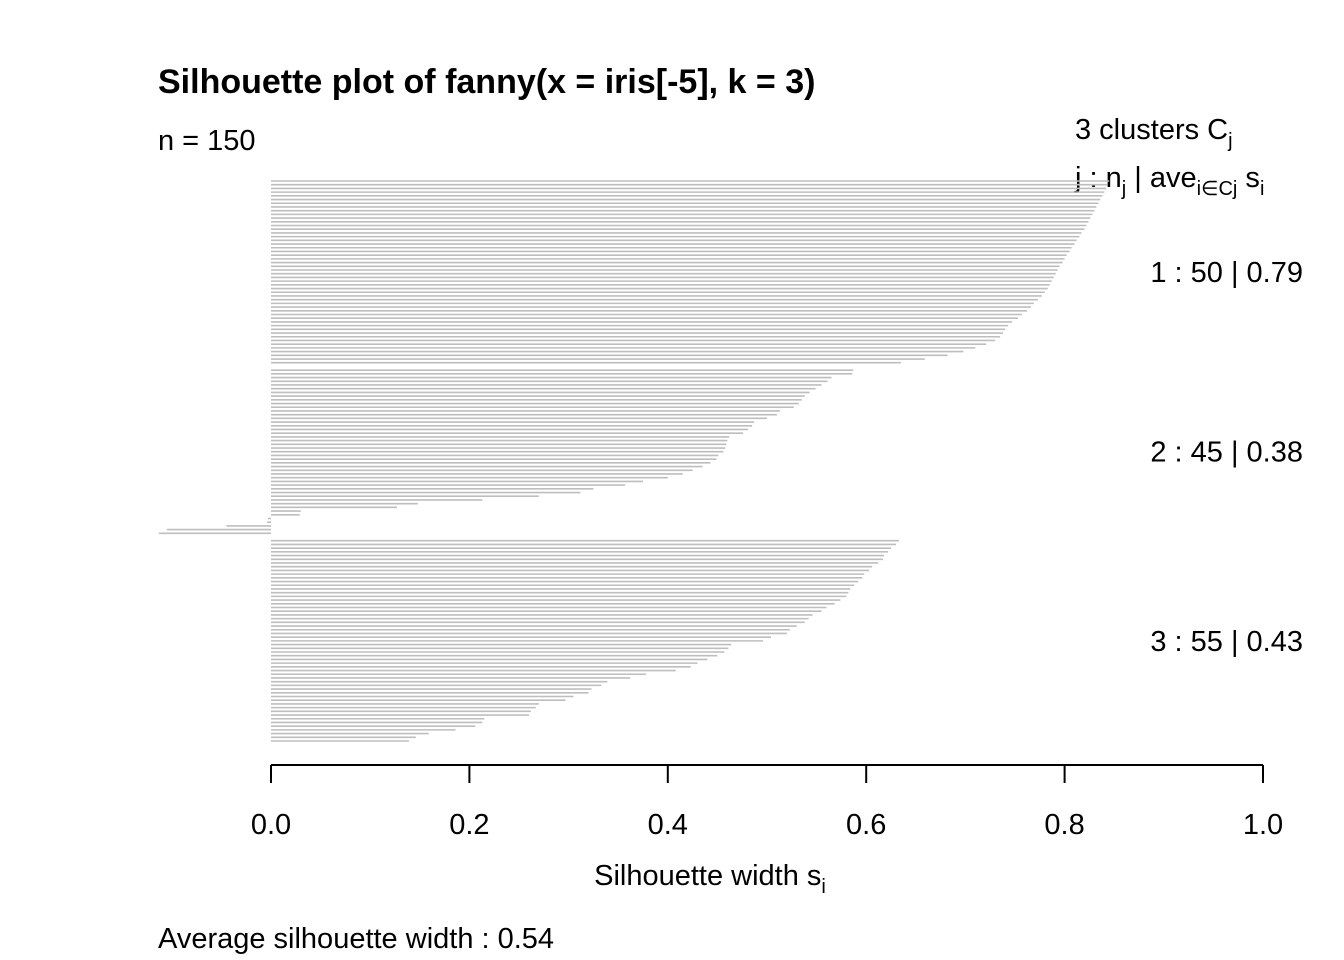 The height and width of the screenshot is (960, 1344). What do you see at coordinates (207, 141) in the screenshot?
I see `sample-count: n = 150` at bounding box center [207, 141].